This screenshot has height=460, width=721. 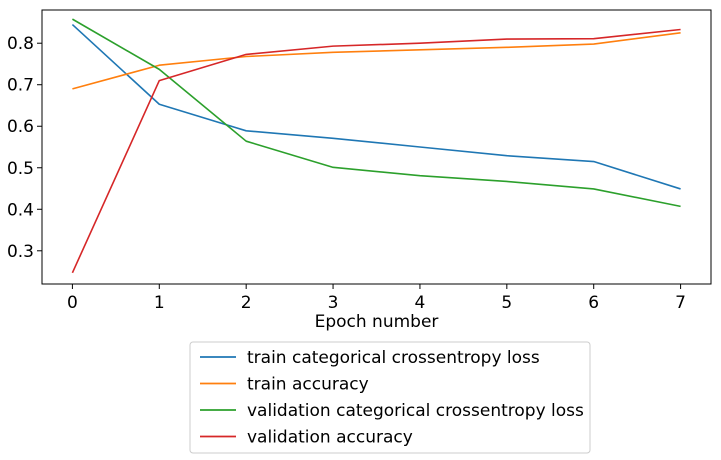 I want to click on legend-entry: validation accuracy, so click(x=330, y=438).